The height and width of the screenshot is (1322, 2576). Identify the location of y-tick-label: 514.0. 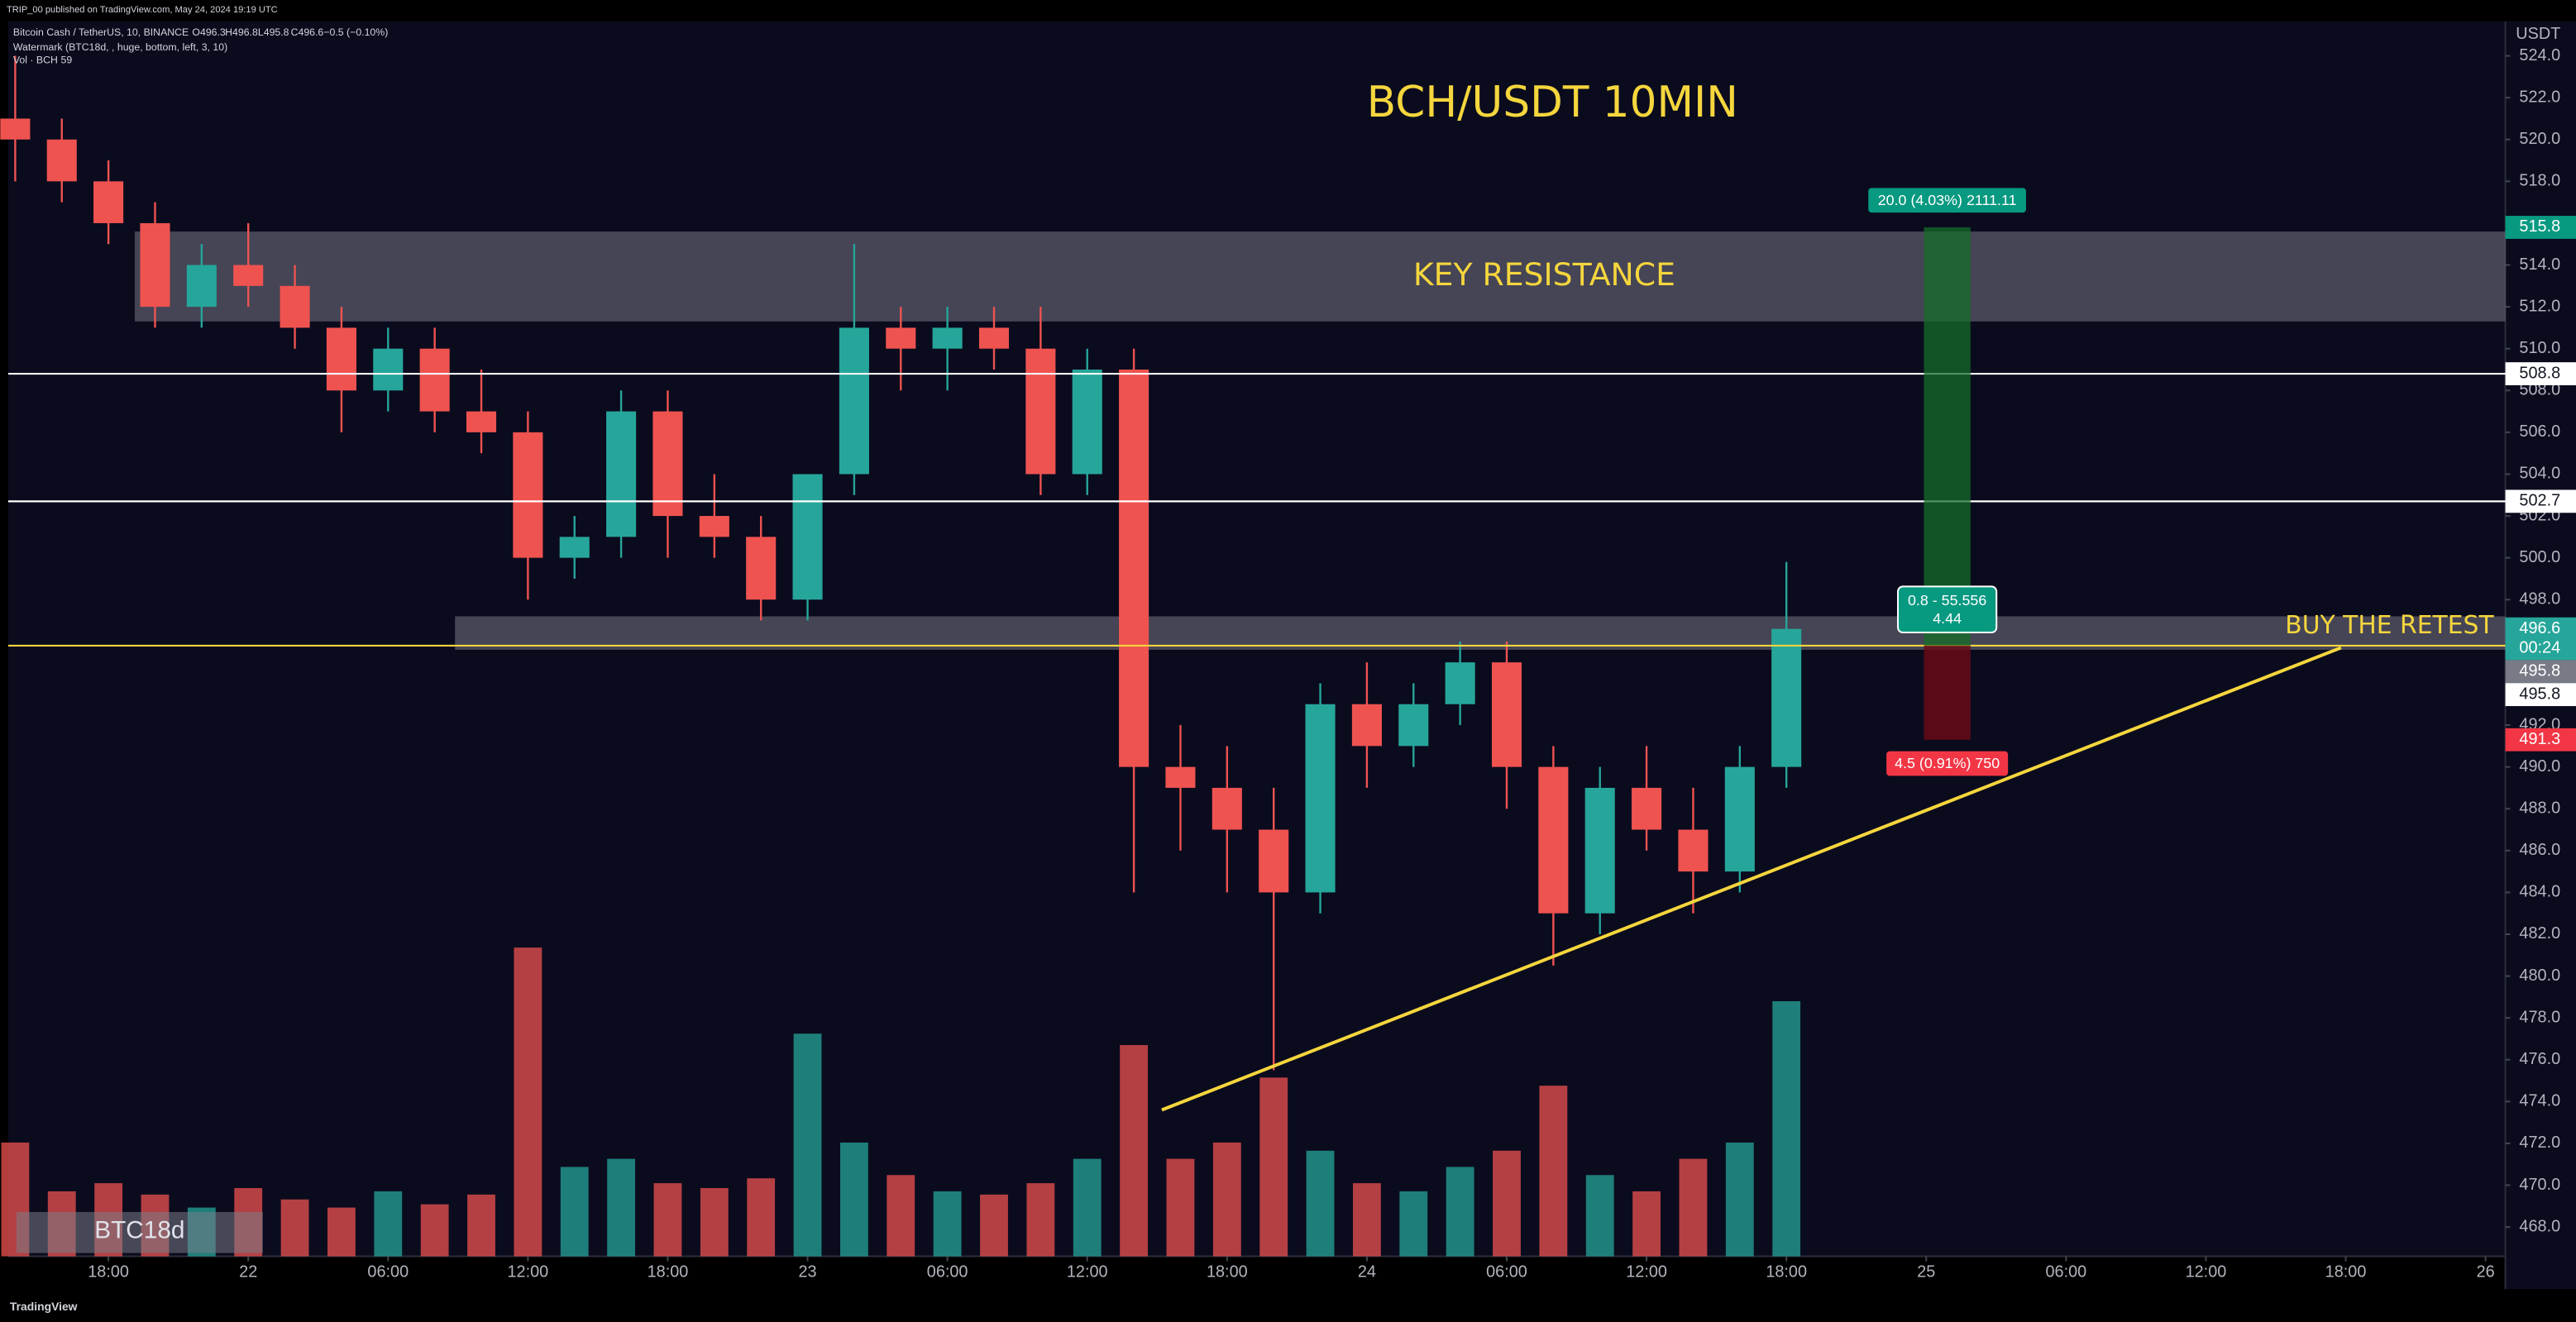
(2539, 264).